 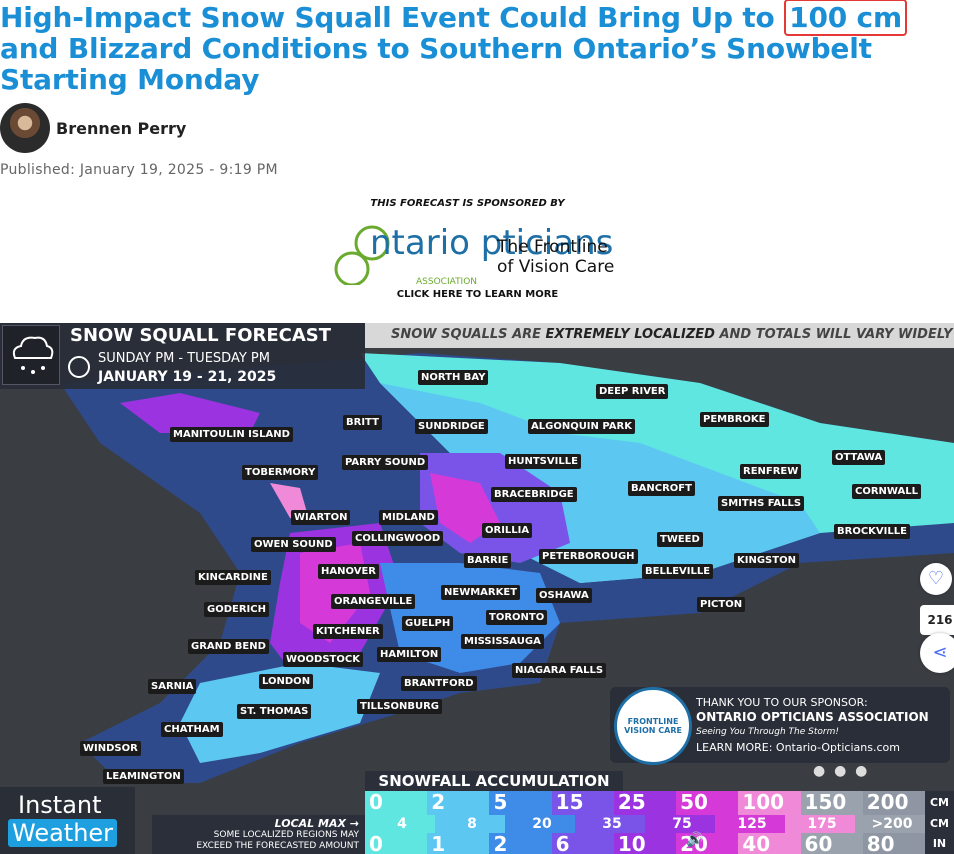 What do you see at coordinates (588, 556) in the screenshot?
I see `city-label: PETERBOROUGH` at bounding box center [588, 556].